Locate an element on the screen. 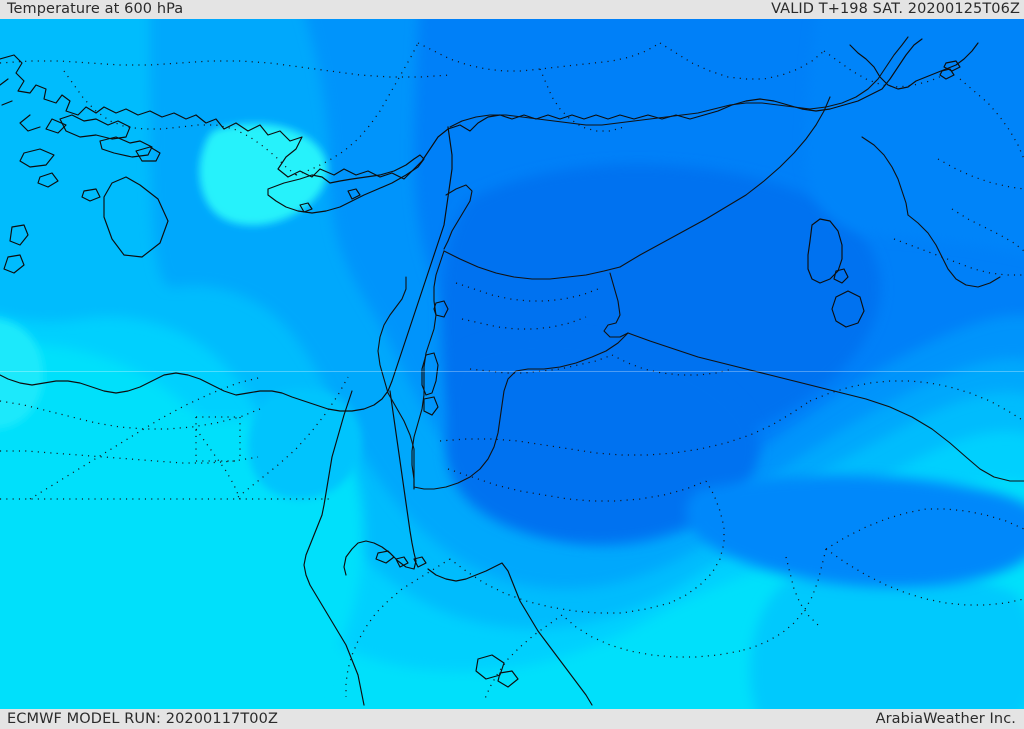 The image size is (1024, 729). border-lebanon is located at coordinates (458, 217).